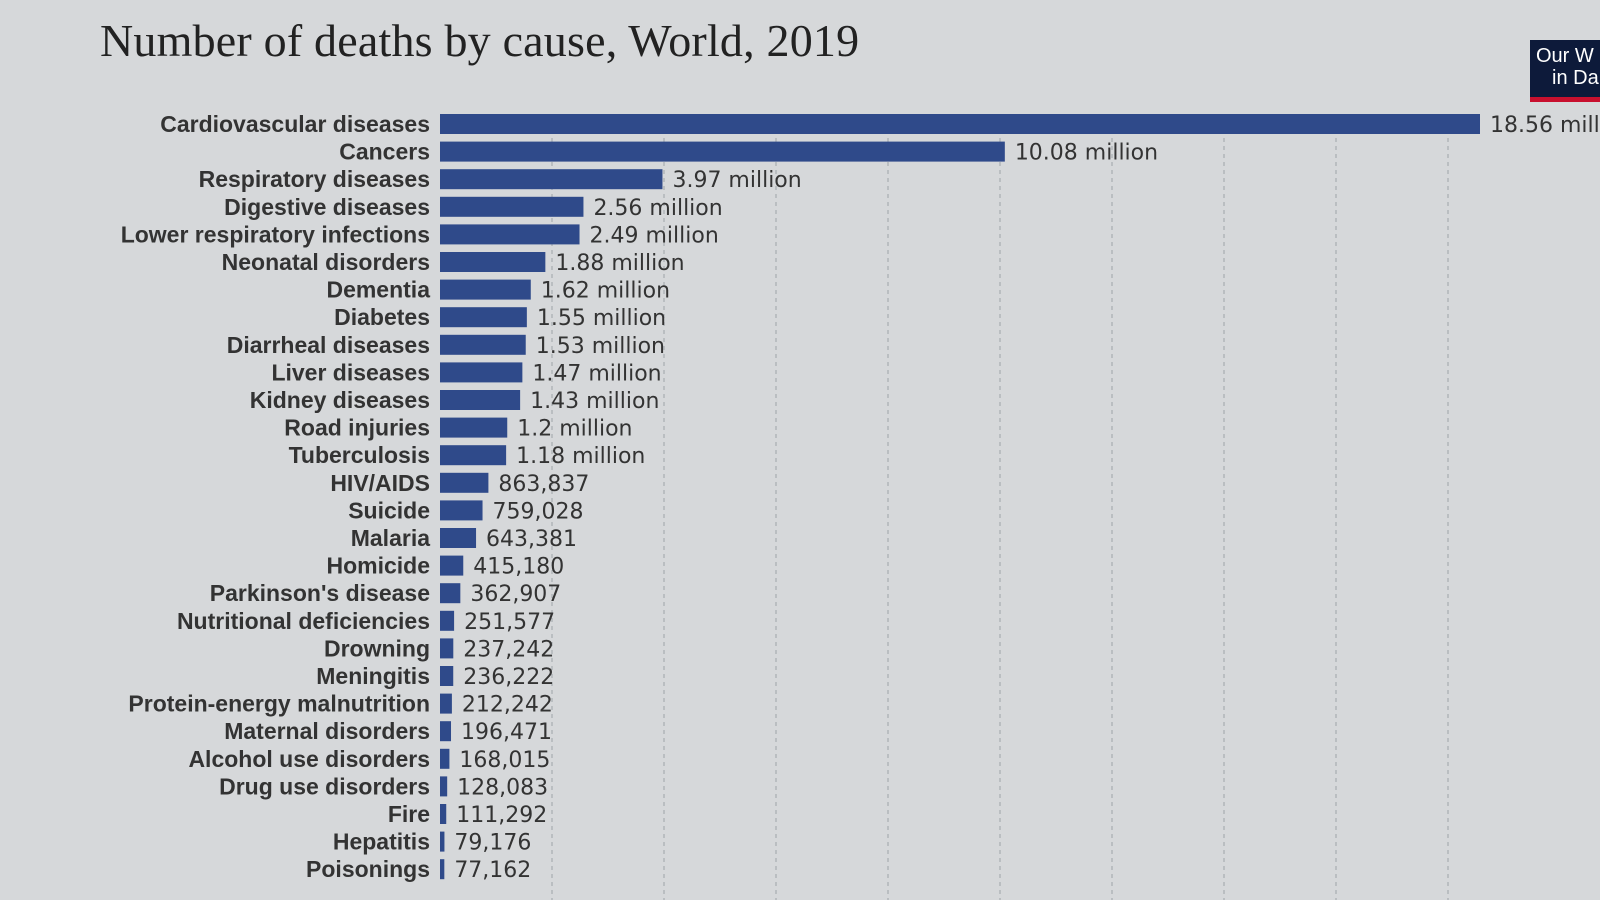 The width and height of the screenshot is (1600, 900). What do you see at coordinates (368, 869) in the screenshot?
I see `category-label: Poisonings` at bounding box center [368, 869].